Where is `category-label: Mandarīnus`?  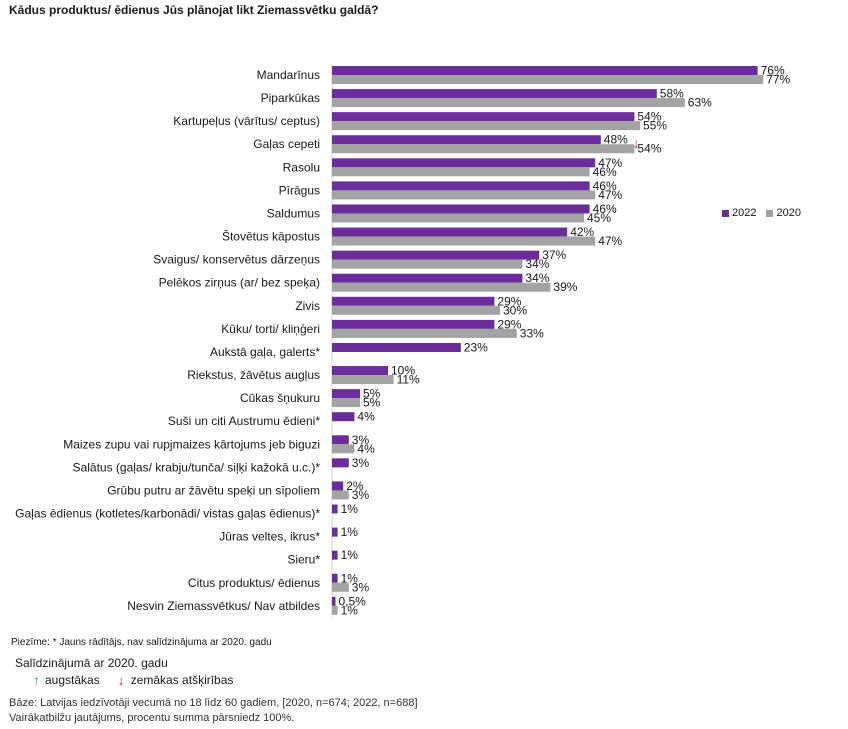
category-label: Mandarīnus is located at coordinates (288, 75).